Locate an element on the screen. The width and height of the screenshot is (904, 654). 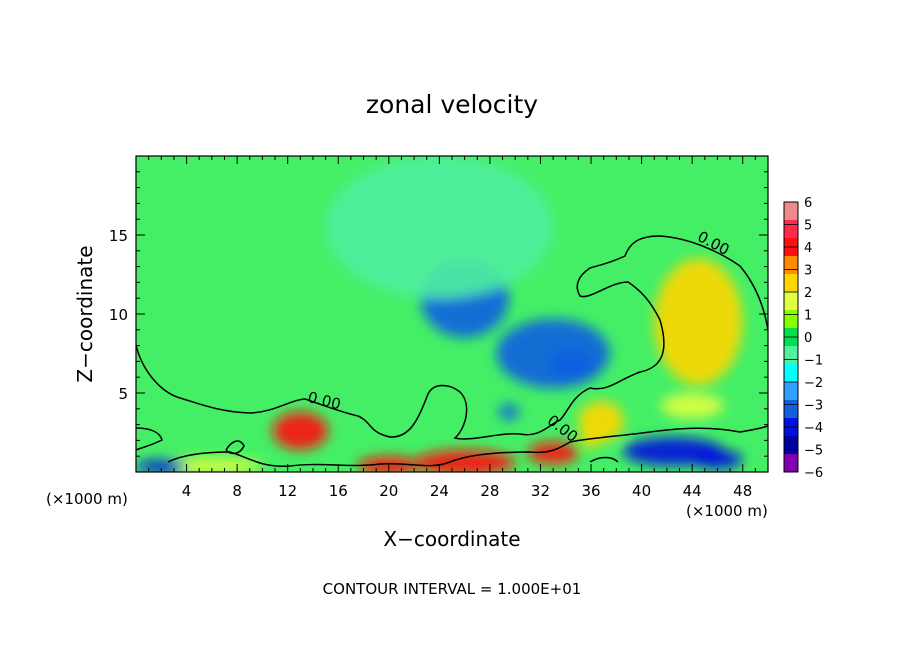
colorbar-label: −2 is located at coordinates (813, 383).